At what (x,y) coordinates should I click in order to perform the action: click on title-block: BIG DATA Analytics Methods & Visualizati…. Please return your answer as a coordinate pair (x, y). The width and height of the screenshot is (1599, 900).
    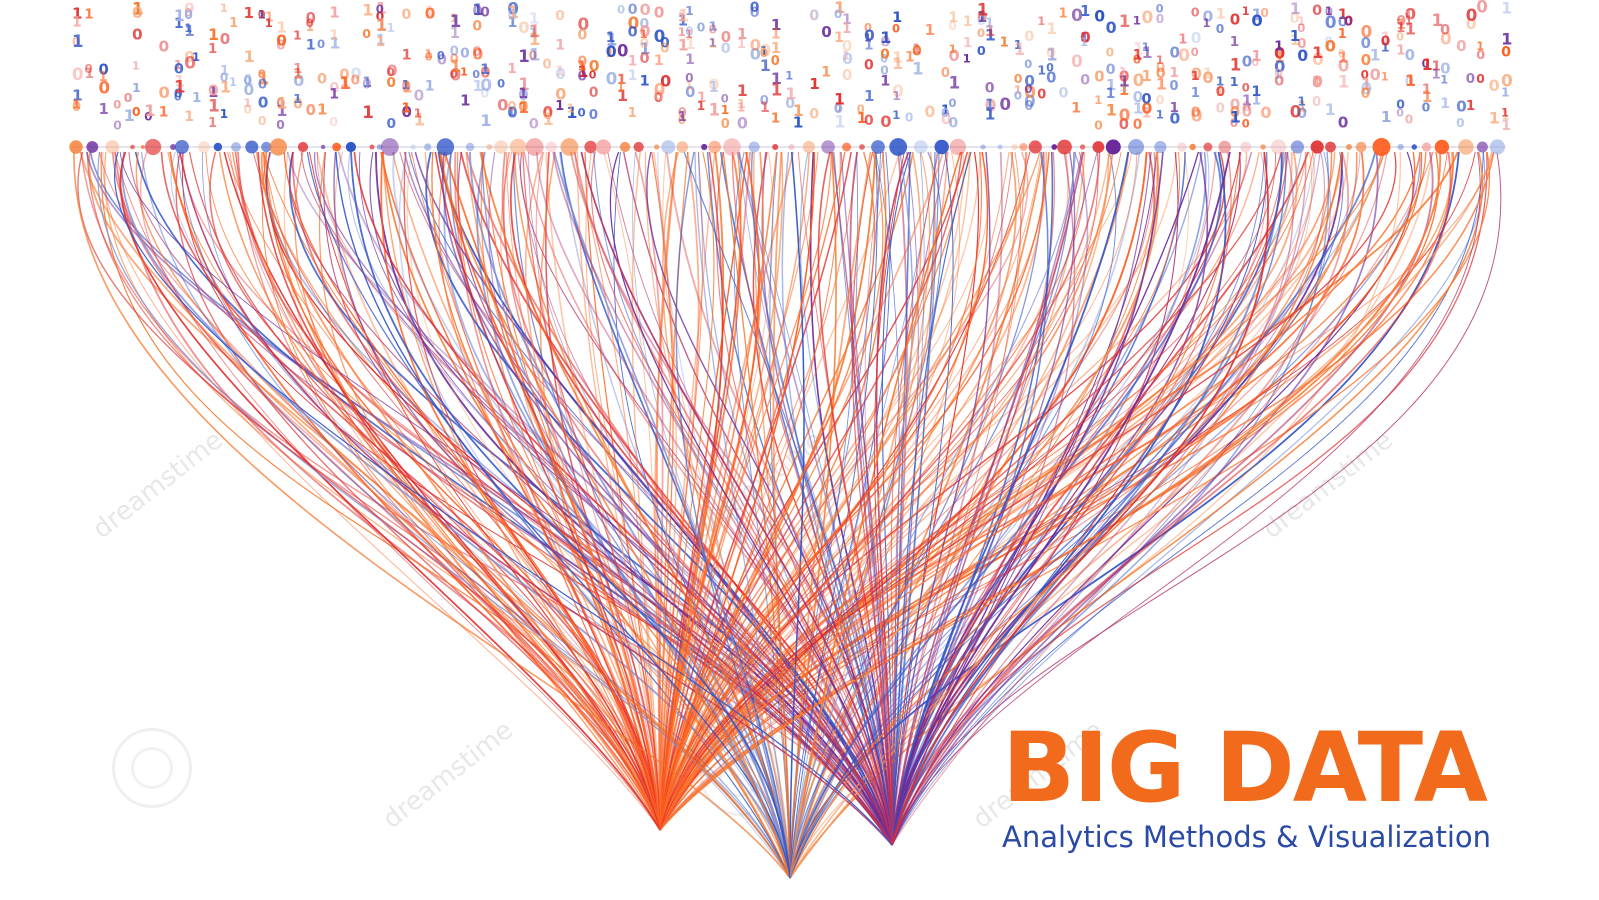
    Looking at the image, I should click on (1282, 786).